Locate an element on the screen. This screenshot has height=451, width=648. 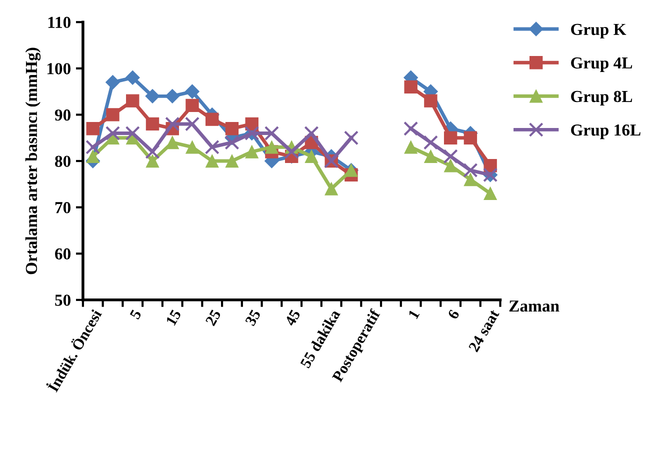
y-tick-label: 80 is located at coordinates (63, 161).